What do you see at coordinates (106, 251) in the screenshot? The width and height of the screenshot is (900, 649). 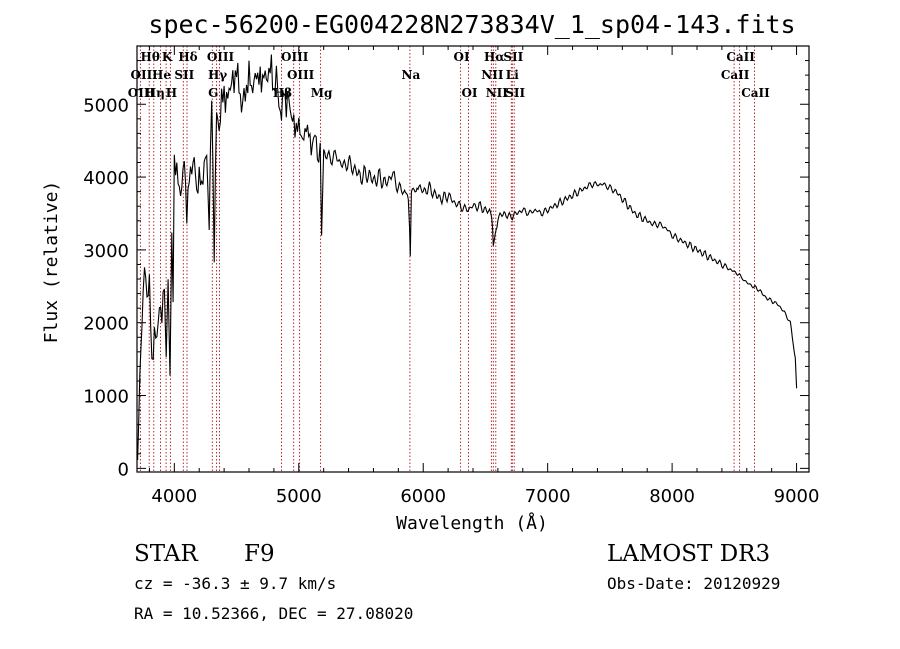 I see `y-tick-label: 3000` at bounding box center [106, 251].